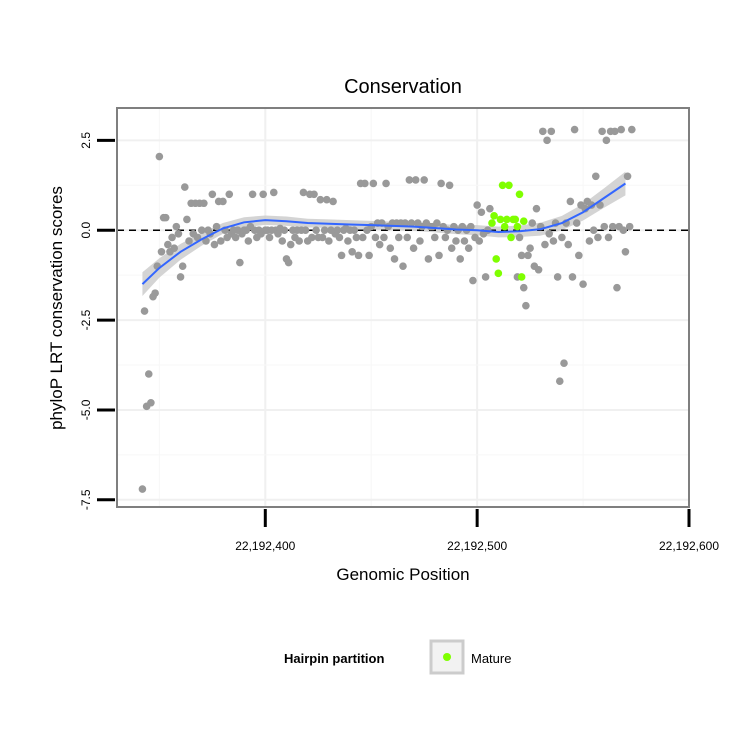 This screenshot has width=750, height=750. What do you see at coordinates (86, 319) in the screenshot?
I see `y-tick-label: -2.5` at bounding box center [86, 319].